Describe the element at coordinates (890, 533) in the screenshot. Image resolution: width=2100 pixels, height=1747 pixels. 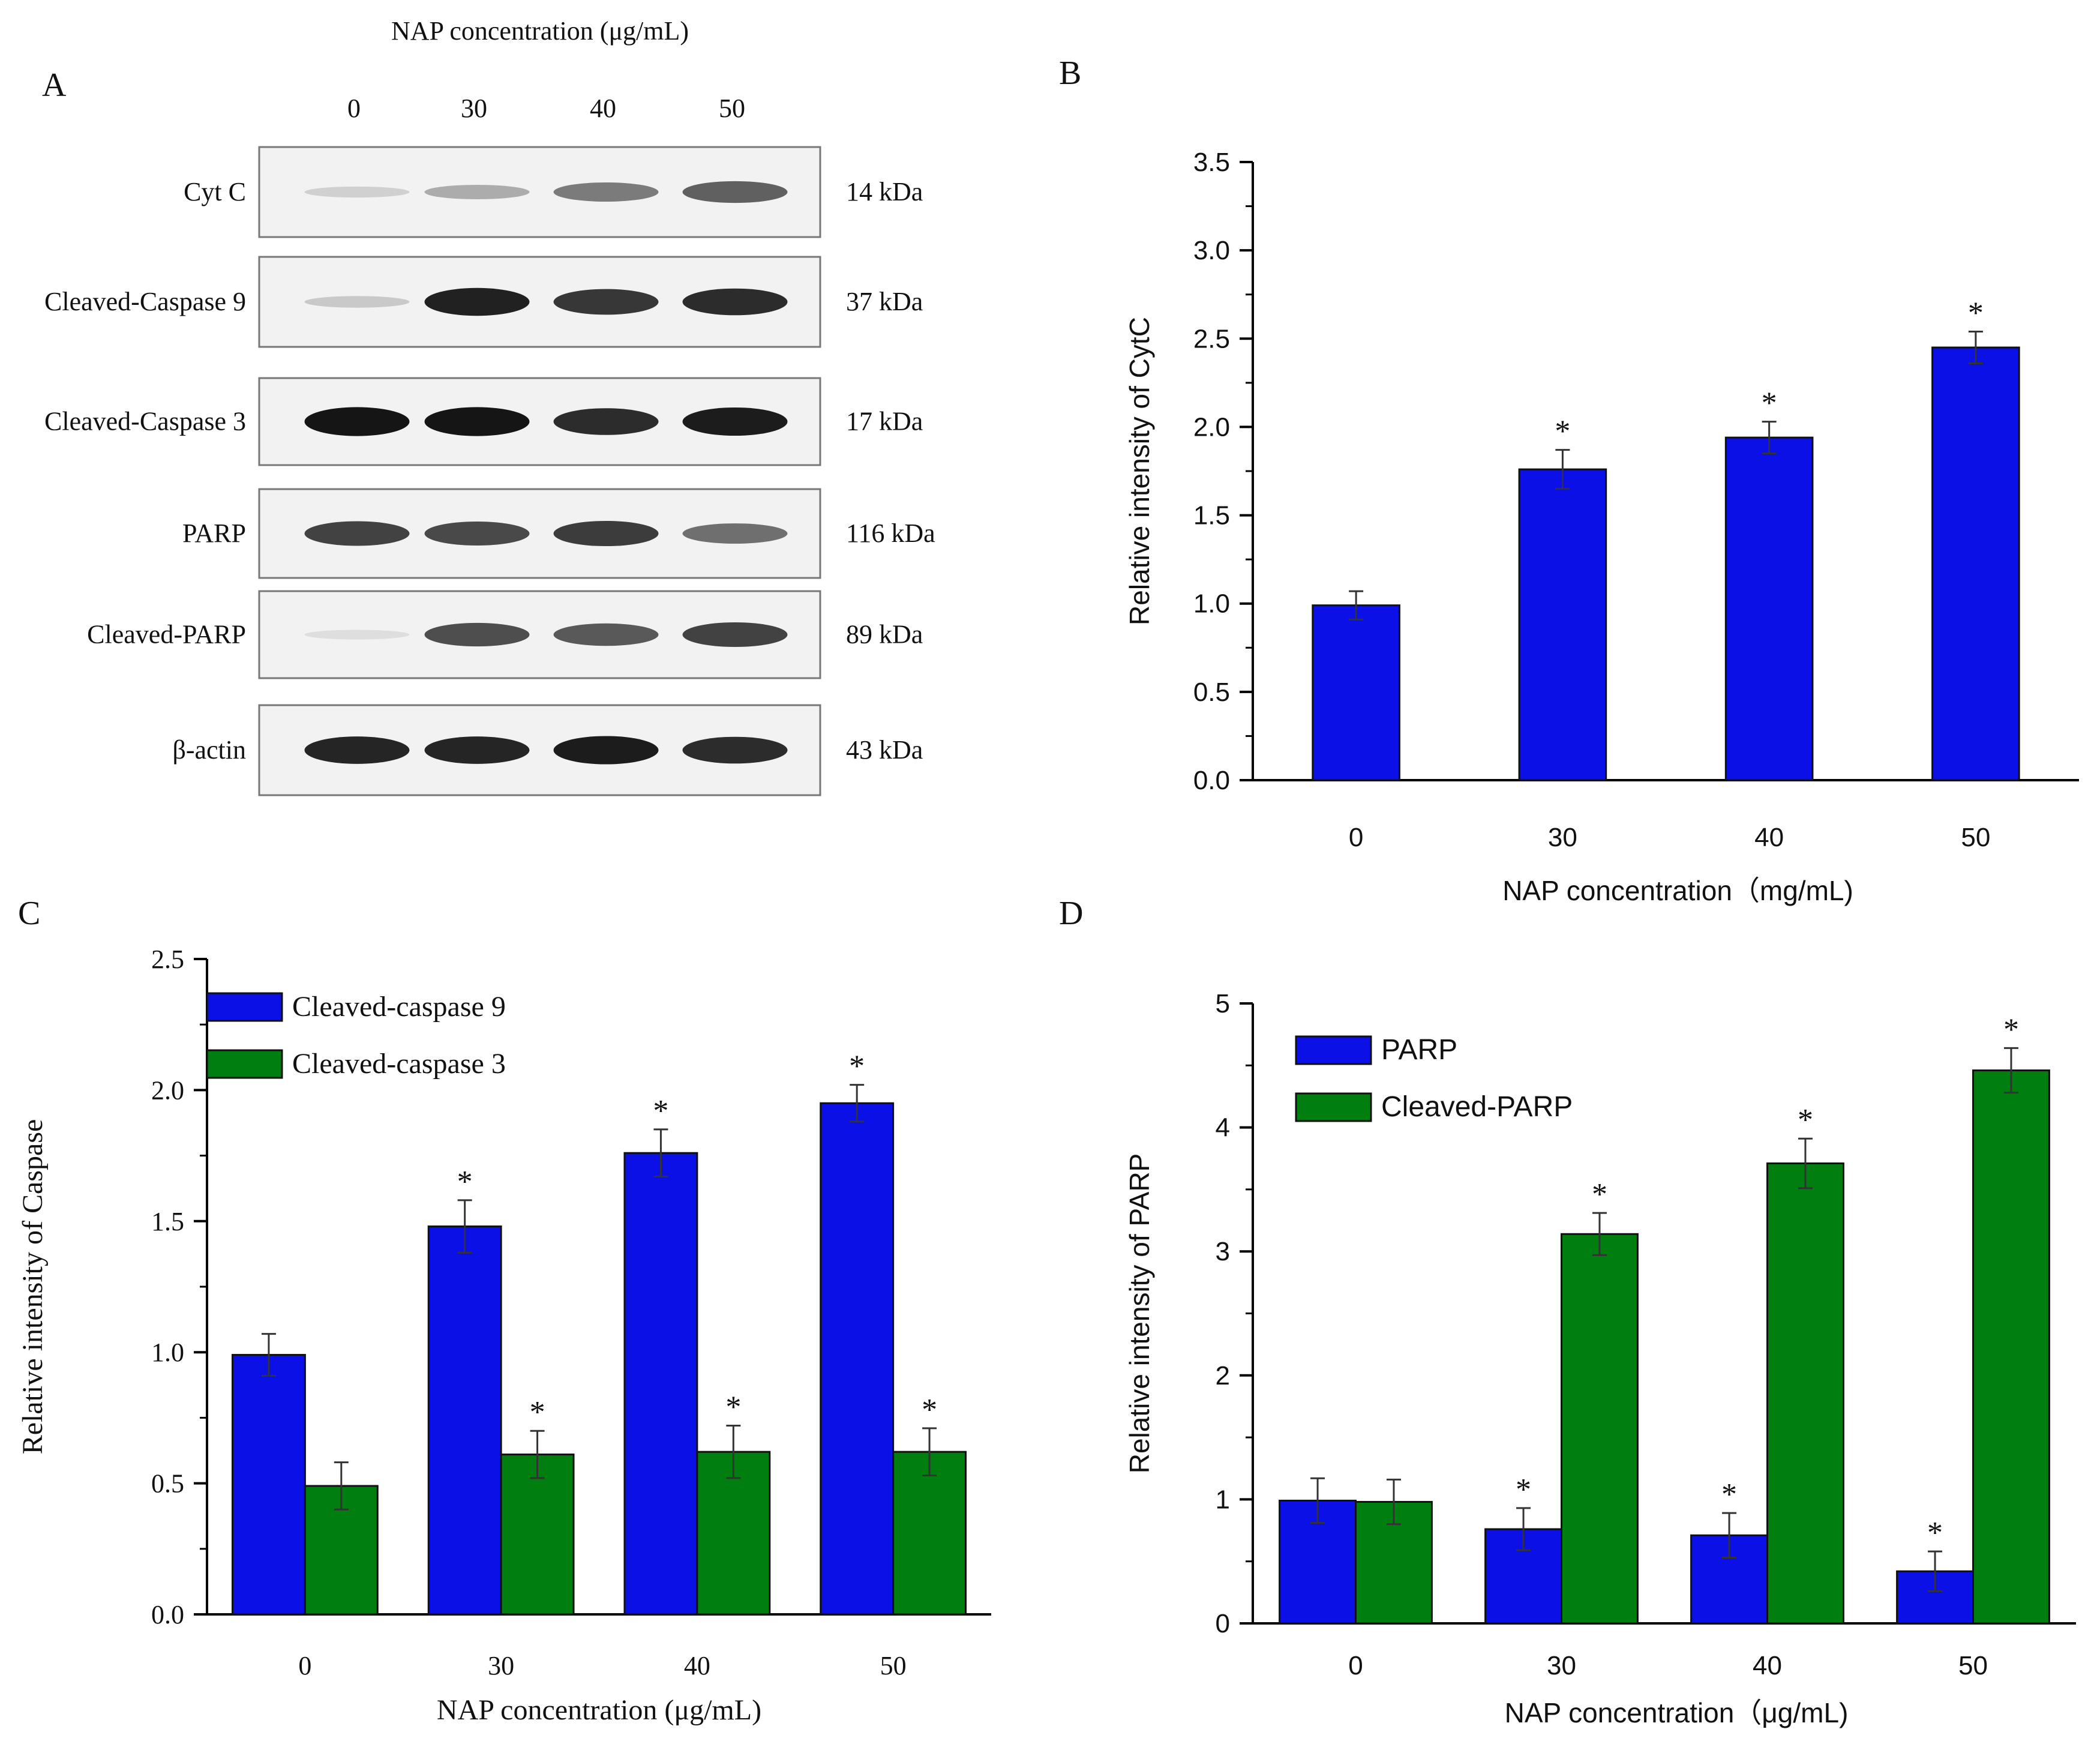
I see `kda-label: 116 kDa` at that location.